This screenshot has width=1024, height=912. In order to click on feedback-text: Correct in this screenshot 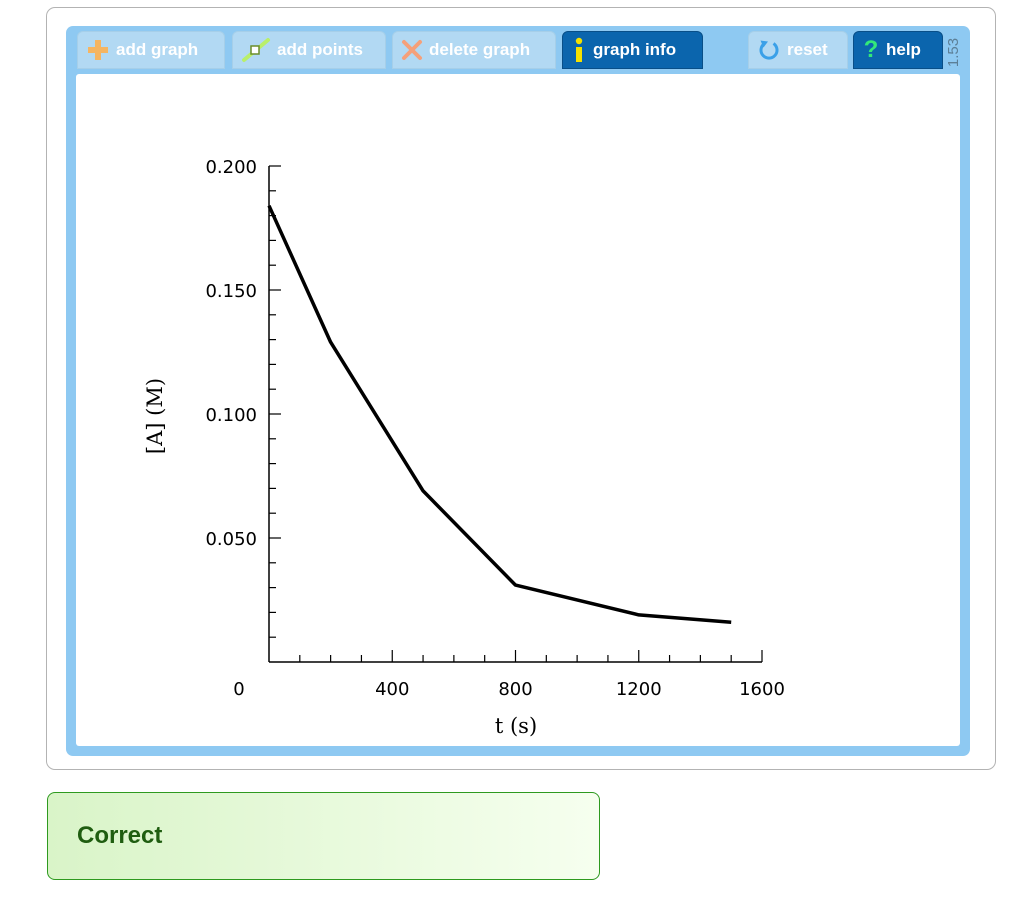, I will do `click(120, 835)`.